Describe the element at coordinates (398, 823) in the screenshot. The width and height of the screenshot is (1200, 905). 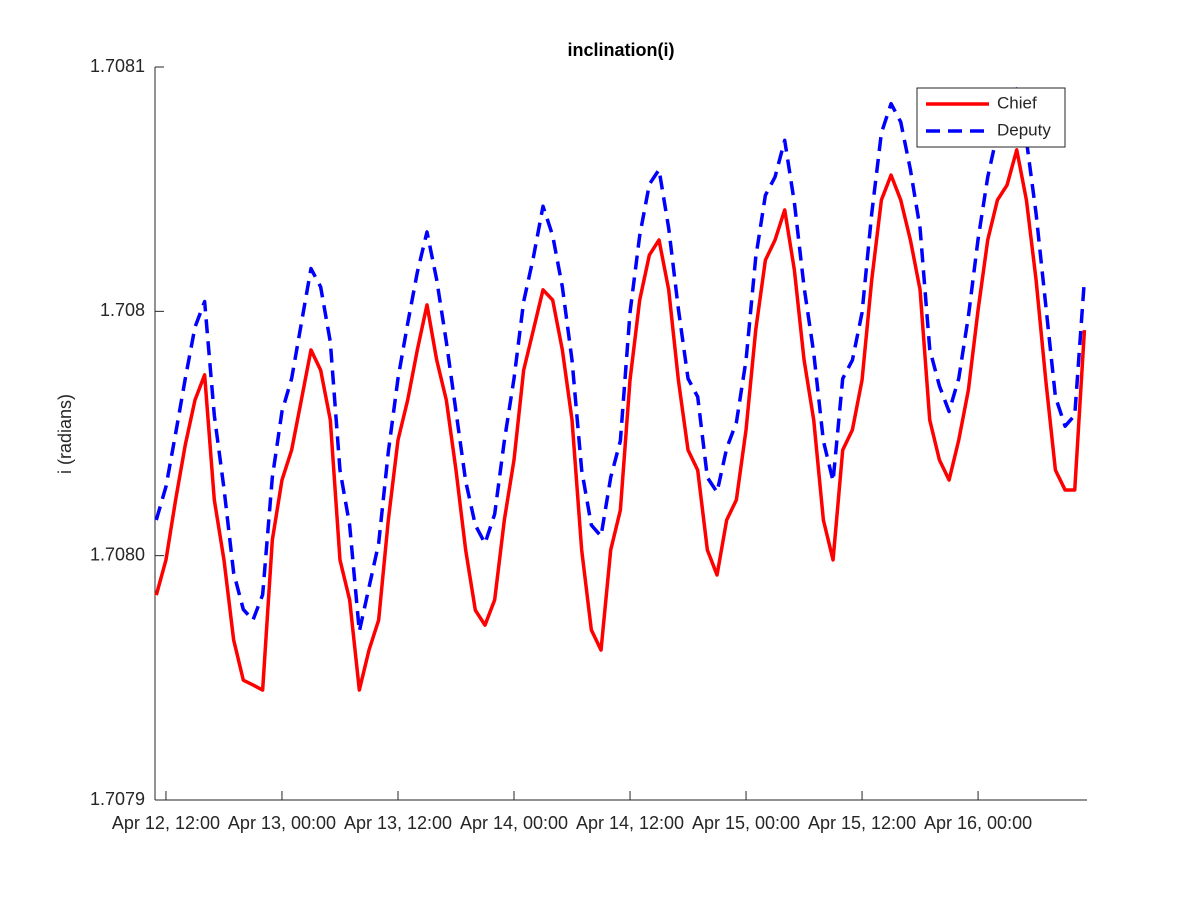
I see `x-tick-label: Apr 13, 12:00` at that location.